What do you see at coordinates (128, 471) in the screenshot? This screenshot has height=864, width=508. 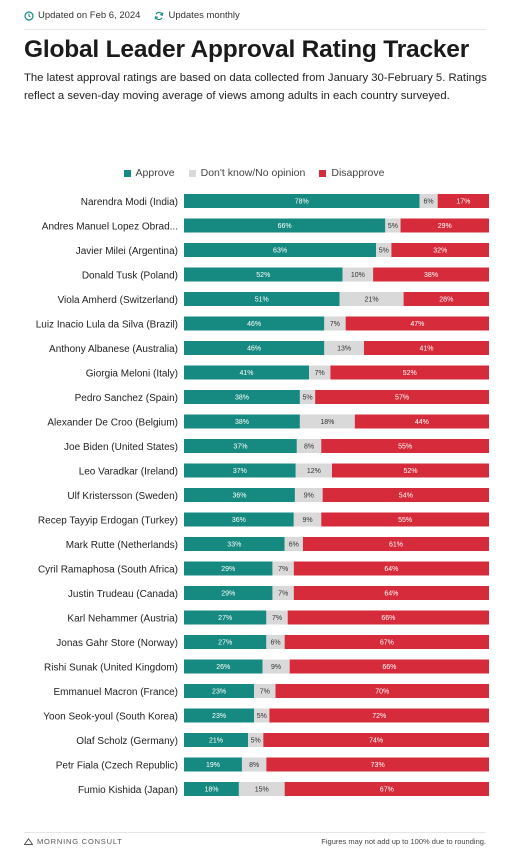 I see `category-label: Leo Varadkar (Ireland)` at bounding box center [128, 471].